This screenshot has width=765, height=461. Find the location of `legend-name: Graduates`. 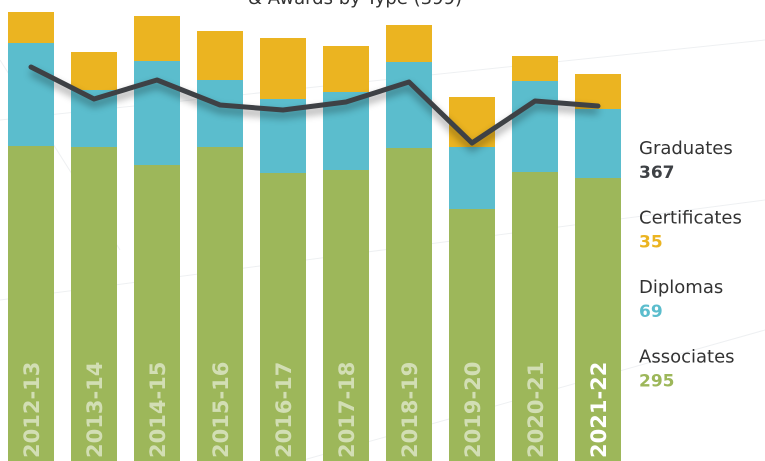

legend-name: Graduates is located at coordinates (686, 148).